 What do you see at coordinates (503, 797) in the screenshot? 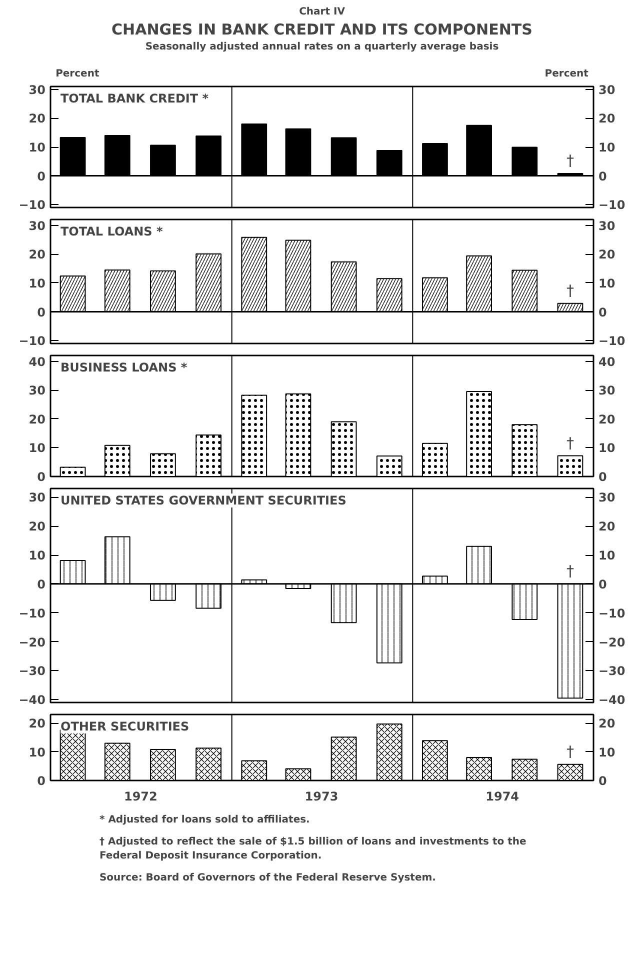
I see `x-tick-label: 1974` at bounding box center [503, 797].